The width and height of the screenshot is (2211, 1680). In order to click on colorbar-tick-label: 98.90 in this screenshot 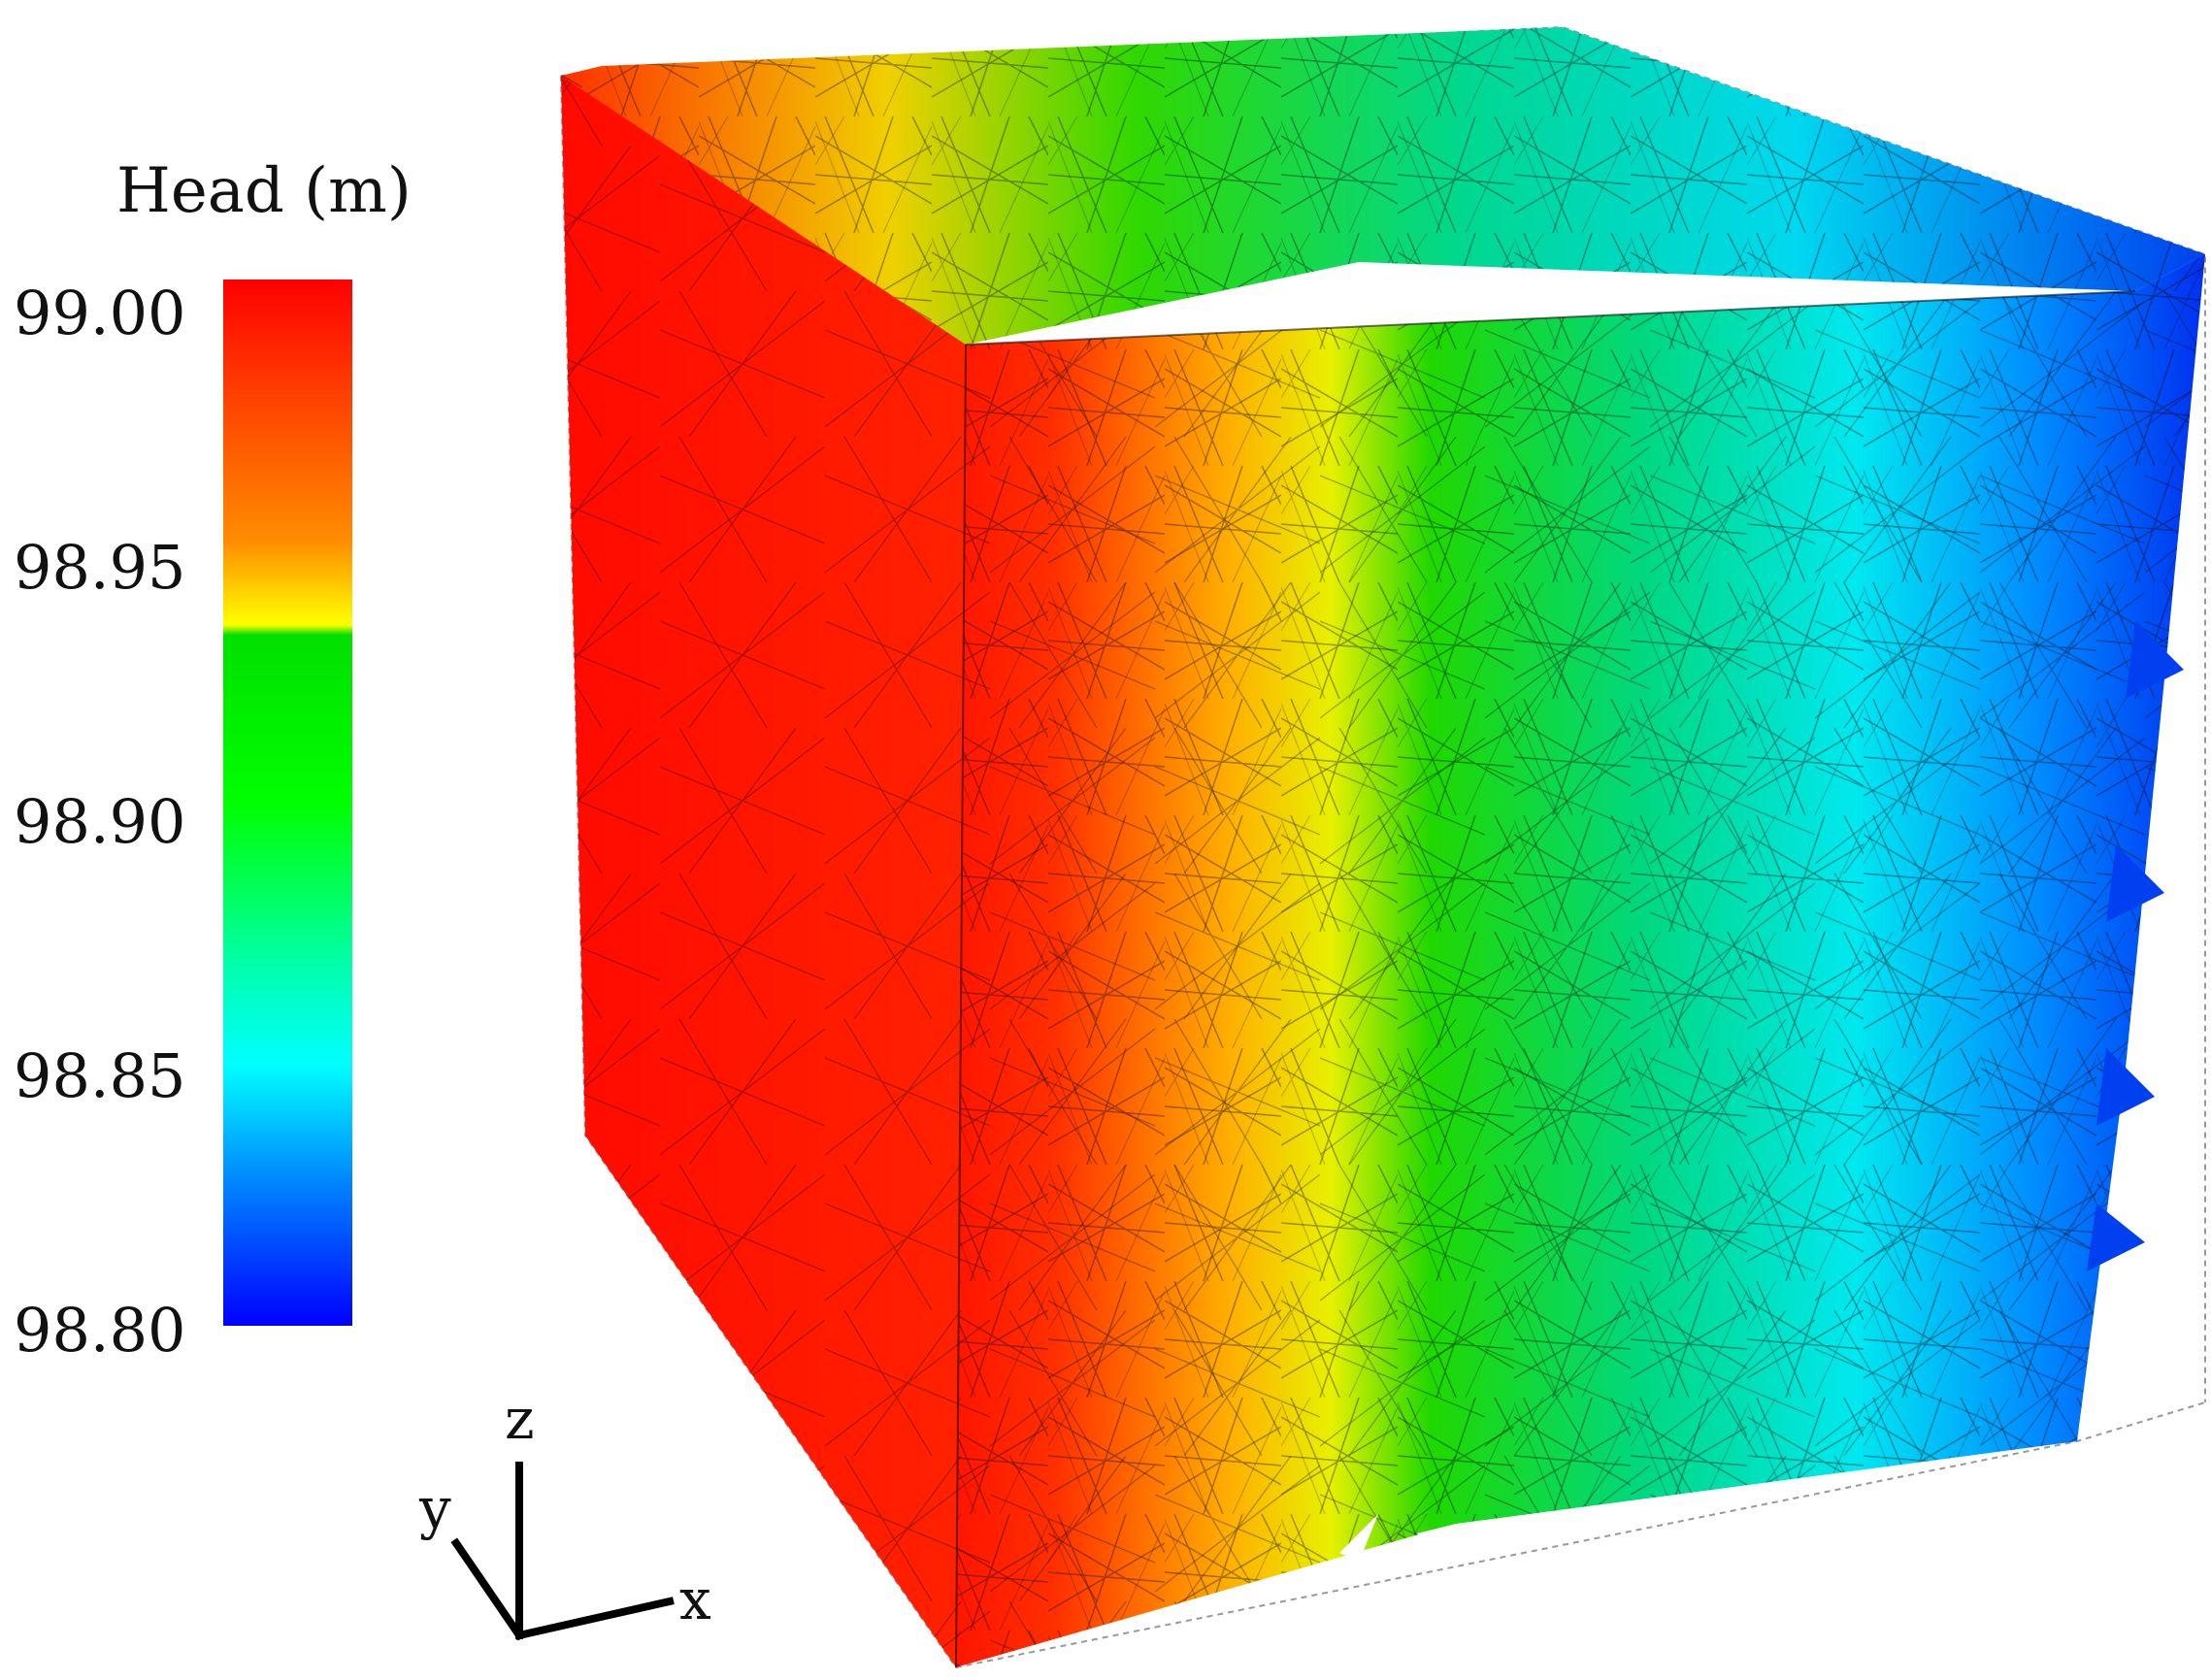, I will do `click(100, 821)`.